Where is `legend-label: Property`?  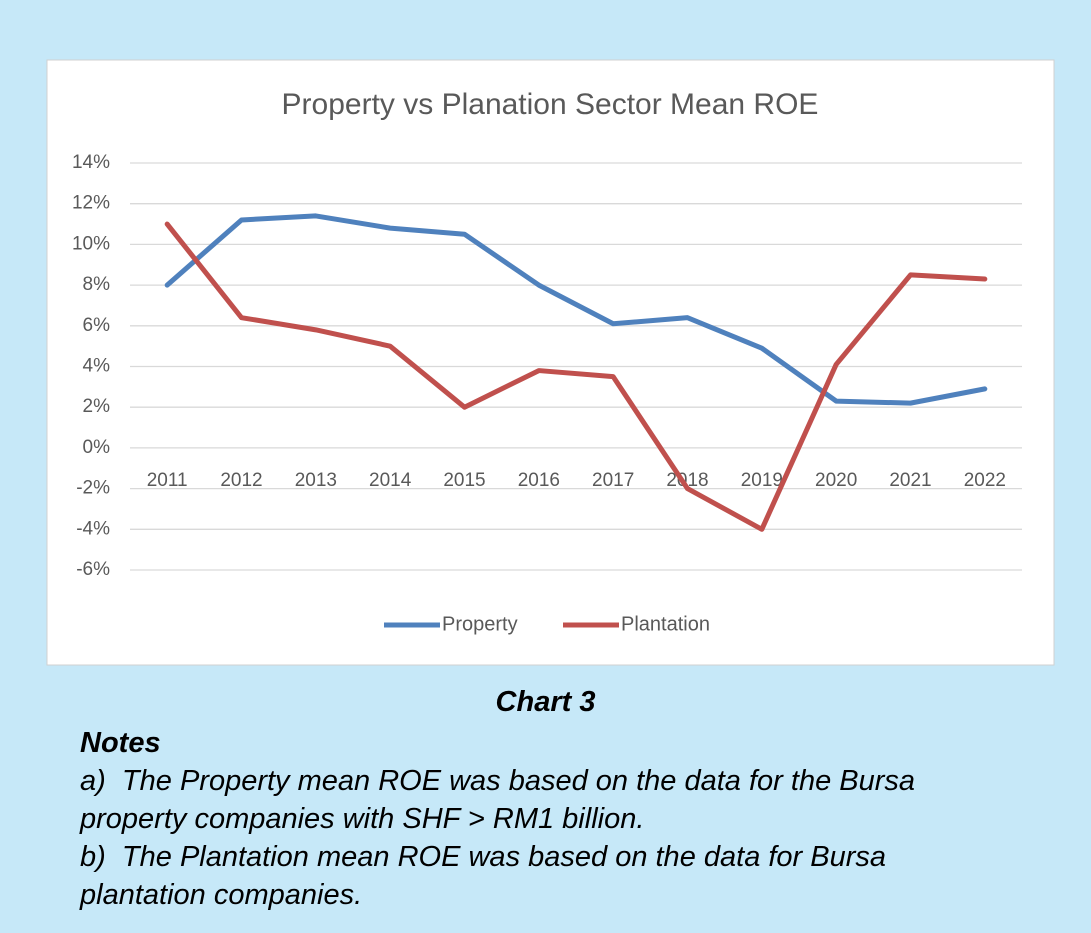 legend-label: Property is located at coordinates (480, 624).